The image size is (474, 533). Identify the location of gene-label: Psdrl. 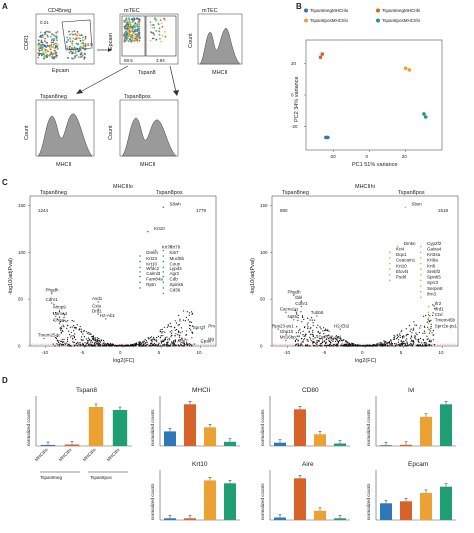
(401, 277).